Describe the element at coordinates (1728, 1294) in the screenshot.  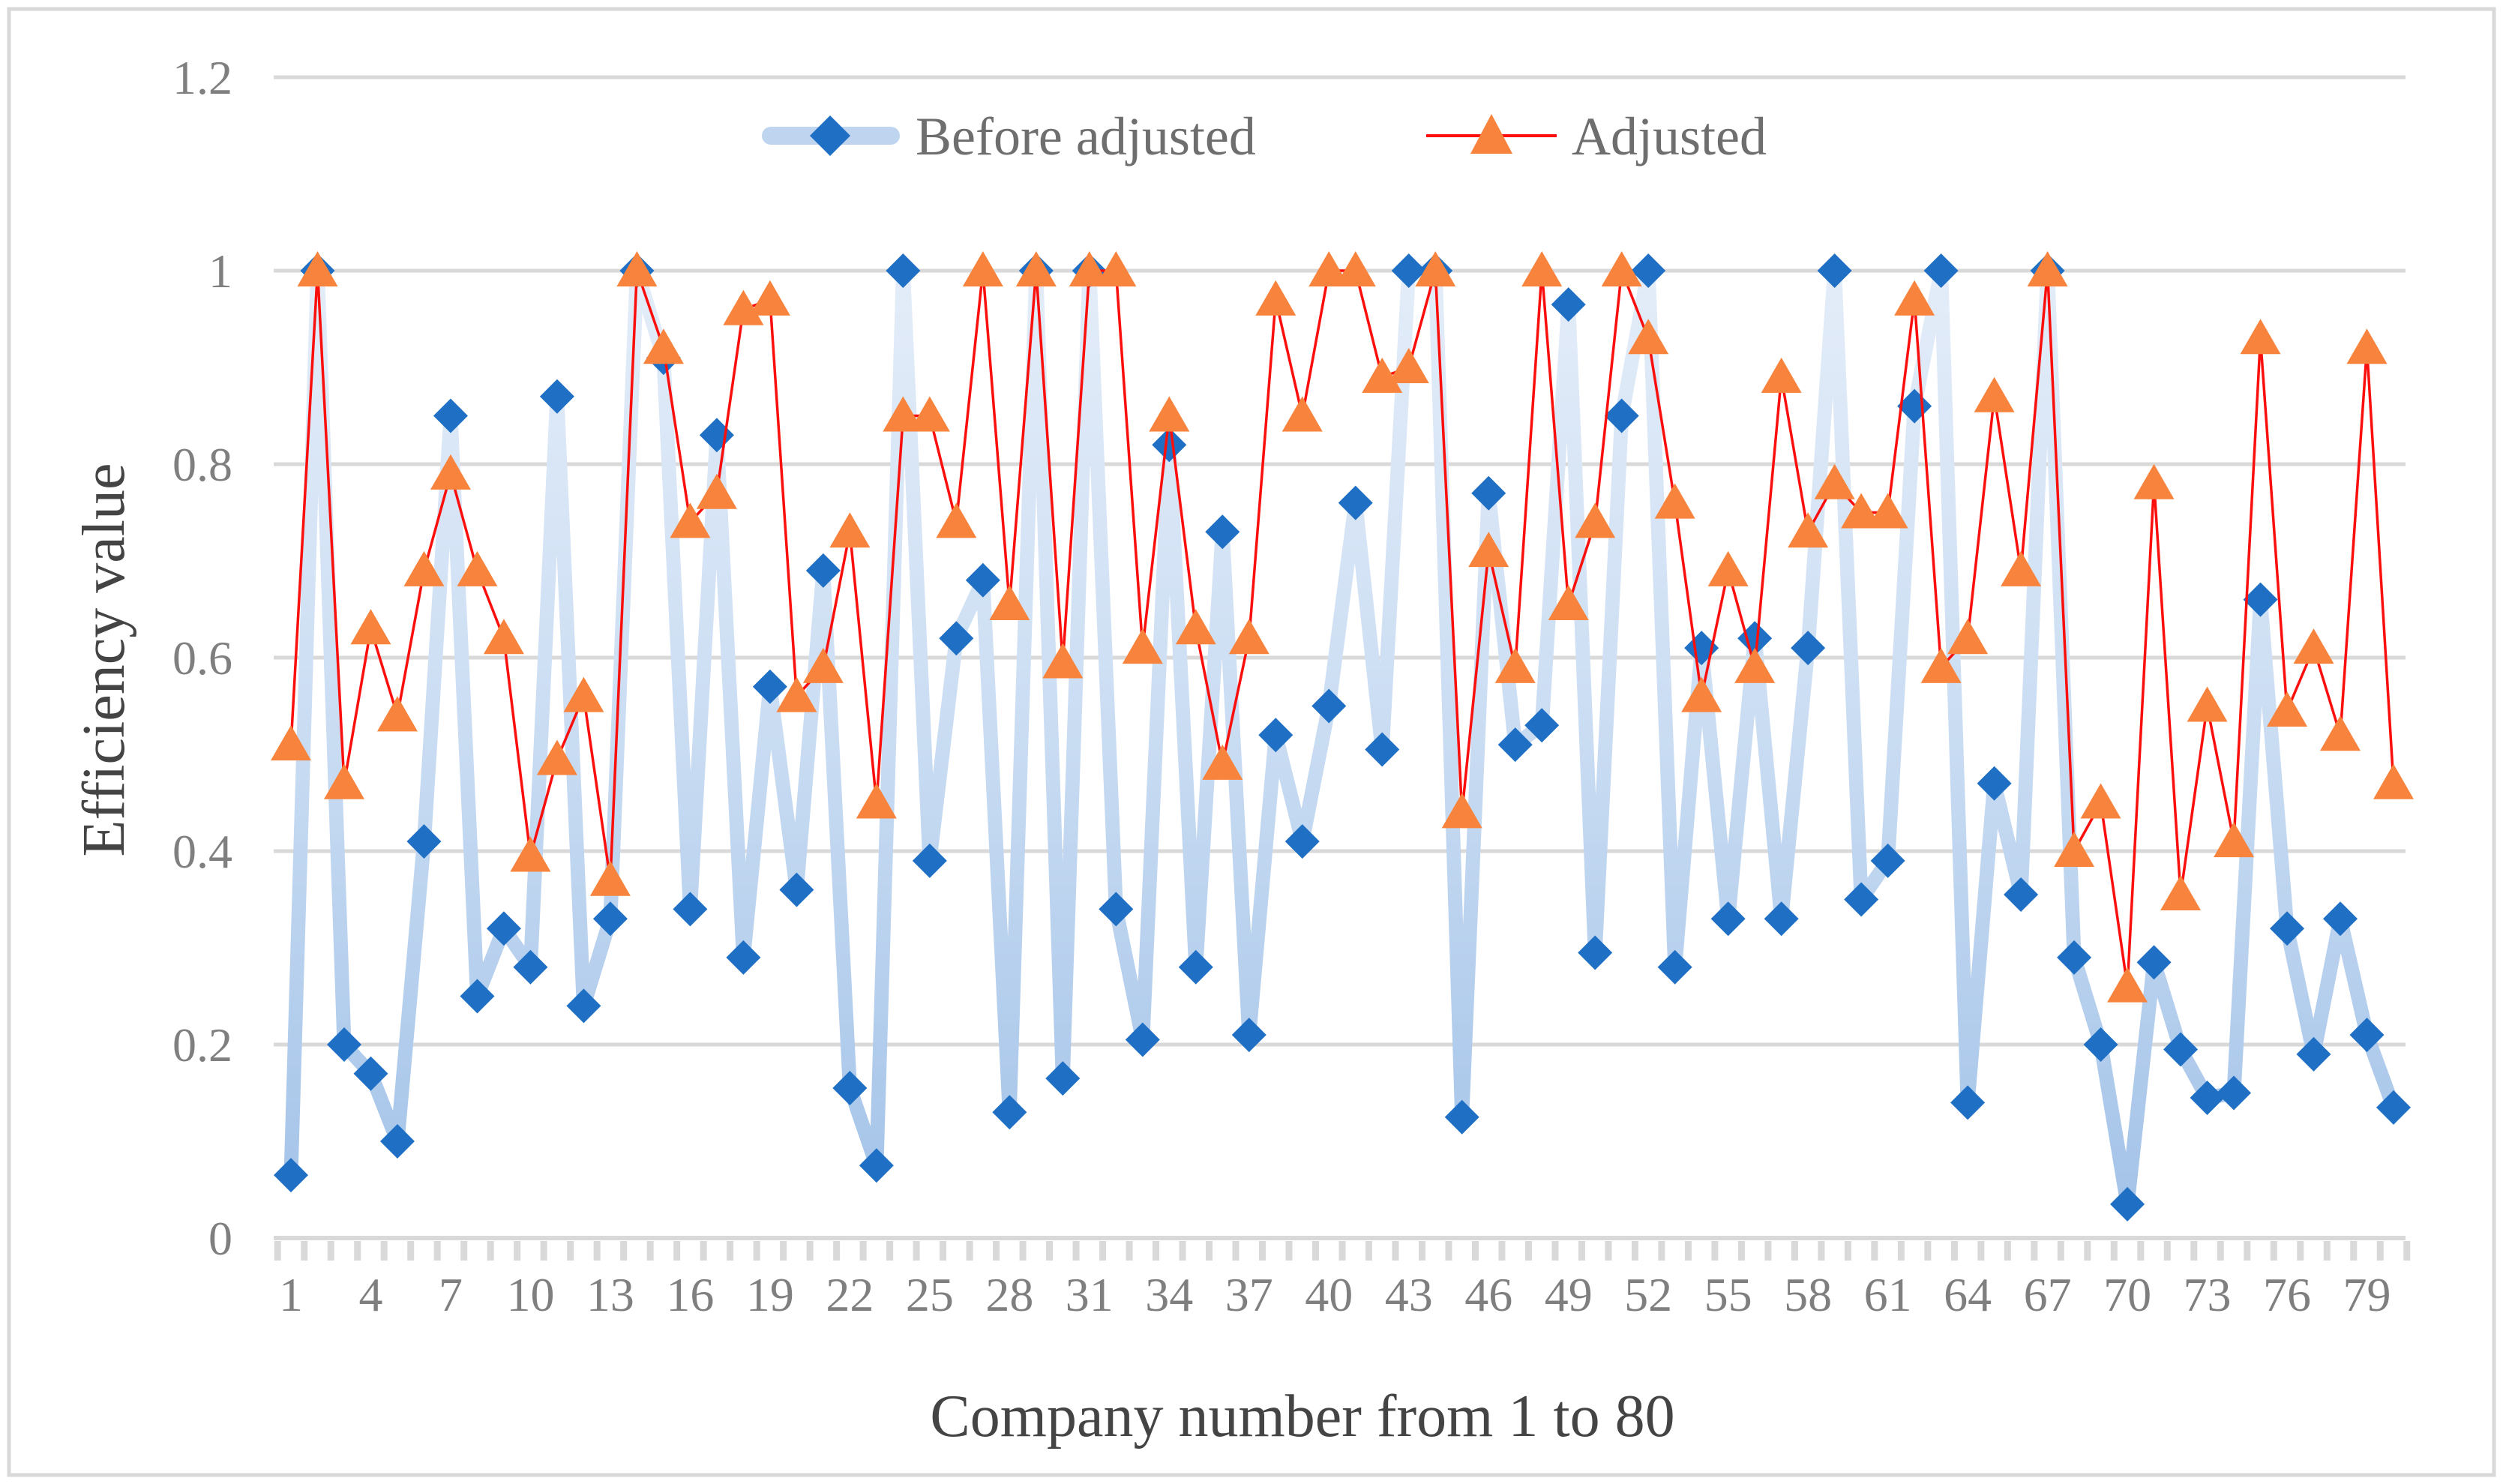
I see `x-tick-label: 55` at that location.